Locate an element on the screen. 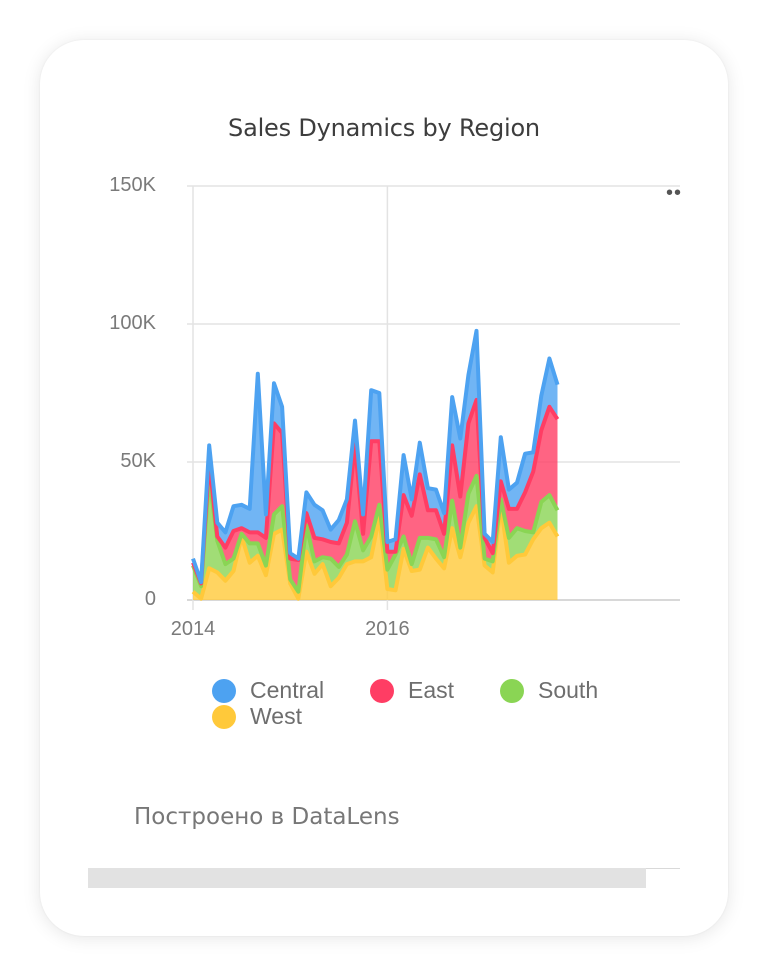 This screenshot has width=768, height=976. y-tick-label: 50K is located at coordinates (138, 461).